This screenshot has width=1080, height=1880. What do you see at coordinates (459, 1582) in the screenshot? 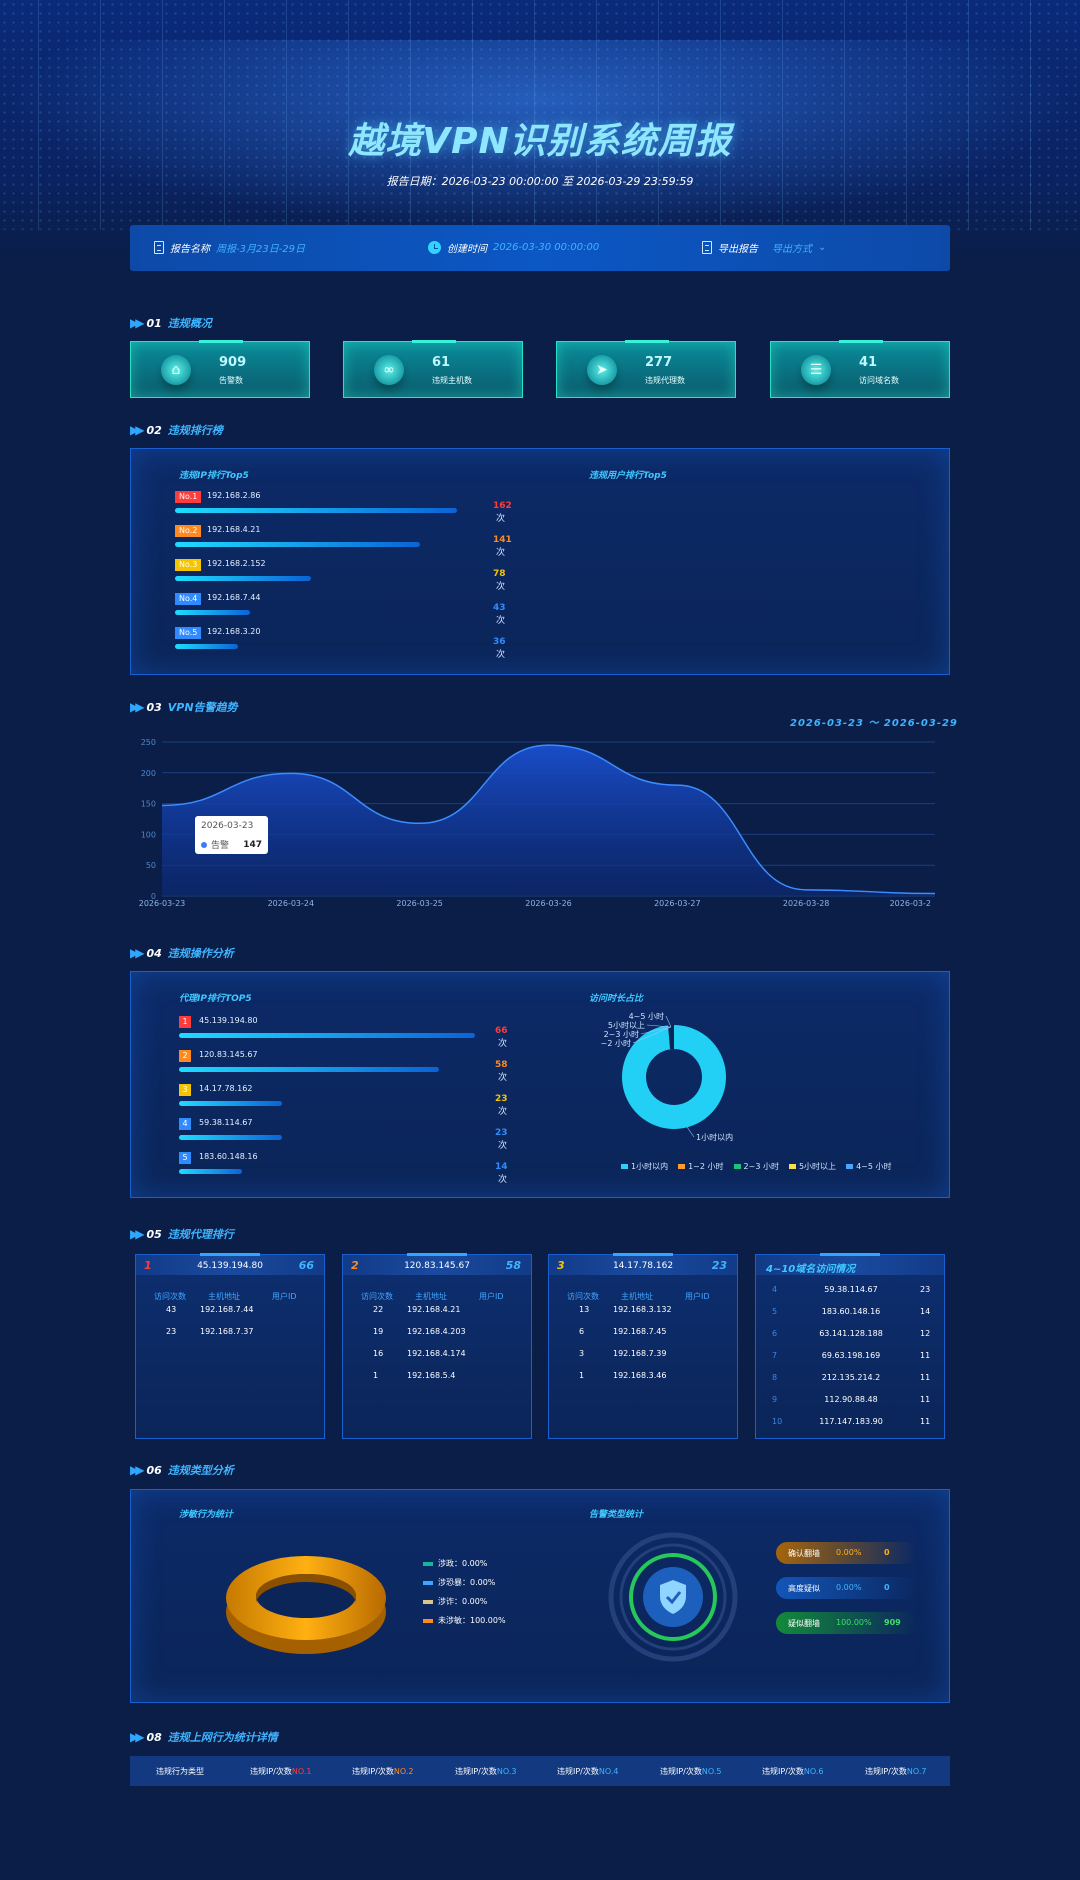
I see `sensitive-legend-item: 涉恐暴：0.00%` at bounding box center [459, 1582].